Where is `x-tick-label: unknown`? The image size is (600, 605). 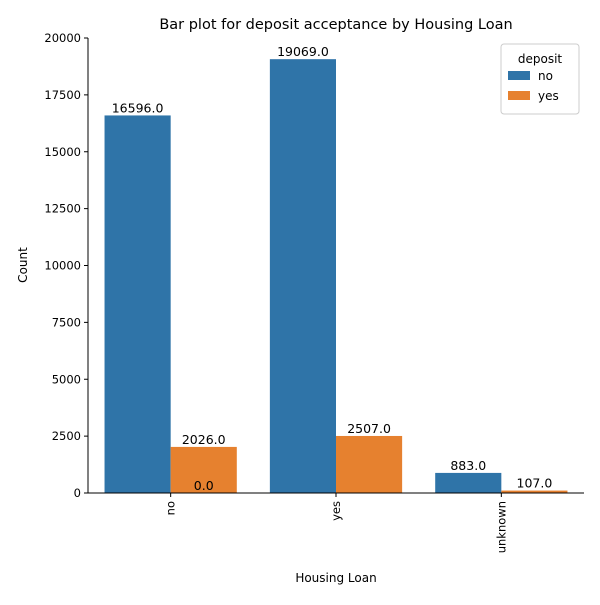 x-tick-label: unknown is located at coordinates (501, 527).